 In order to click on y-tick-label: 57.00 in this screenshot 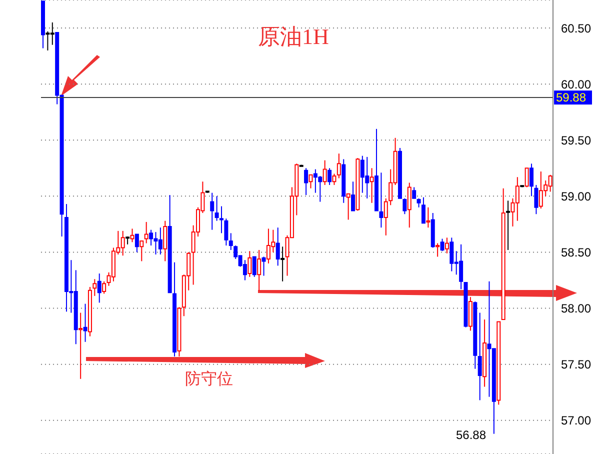, I will do `click(576, 421)`.